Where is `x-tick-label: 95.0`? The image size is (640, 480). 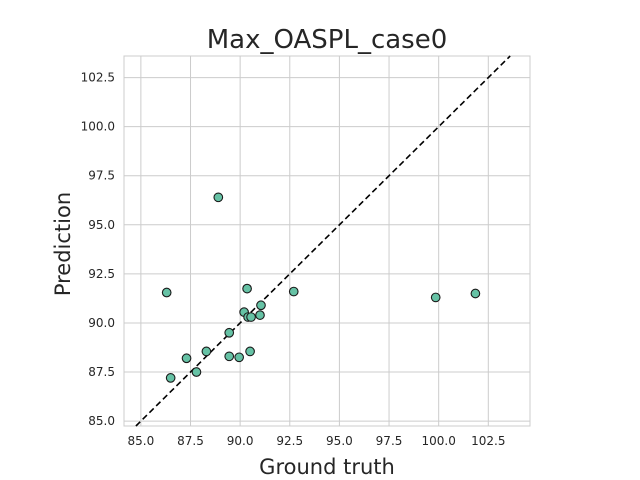
x-tick-label: 95.0 is located at coordinates (339, 441).